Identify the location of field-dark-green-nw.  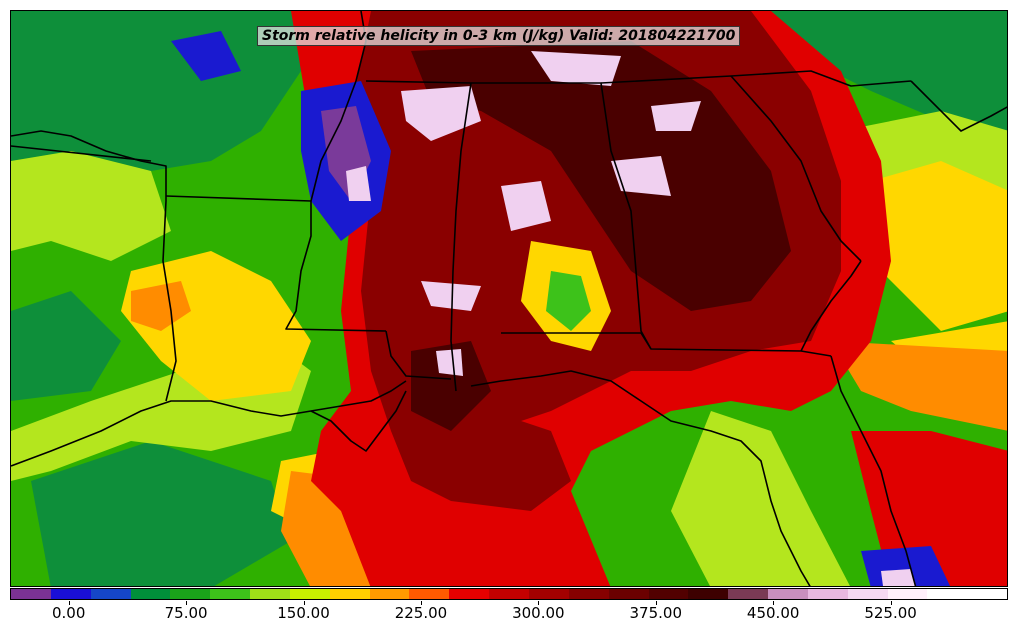
(161, 91).